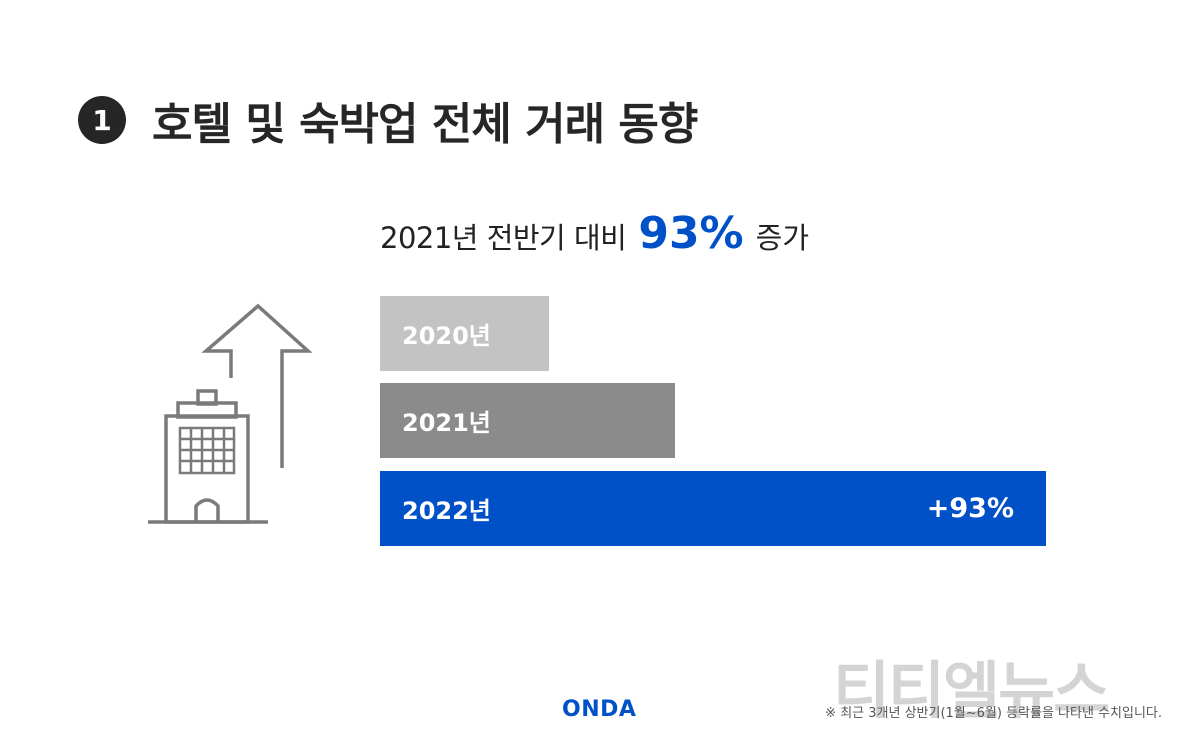 The width and height of the screenshot is (1200, 750). I want to click on chart-subtitle: 2021년 전반기 대비 93% 증가, so click(594, 233).